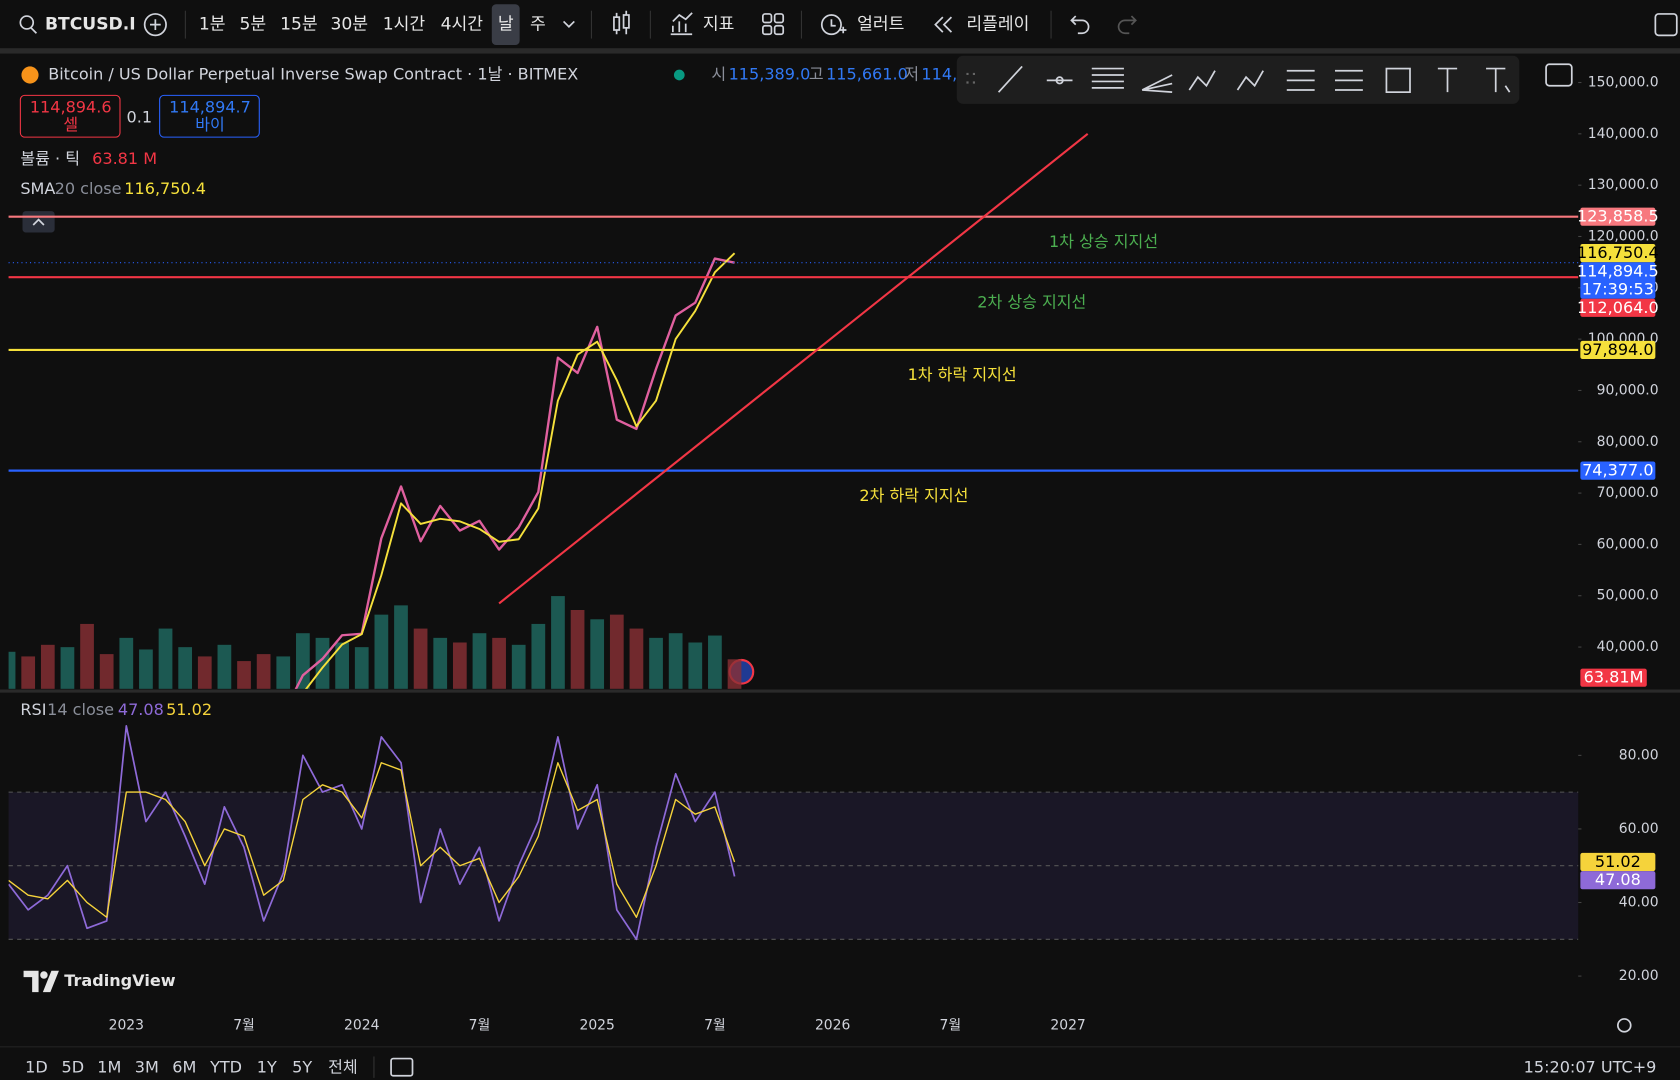 The width and height of the screenshot is (1680, 1080). I want to click on range-button: 6M, so click(184, 1067).